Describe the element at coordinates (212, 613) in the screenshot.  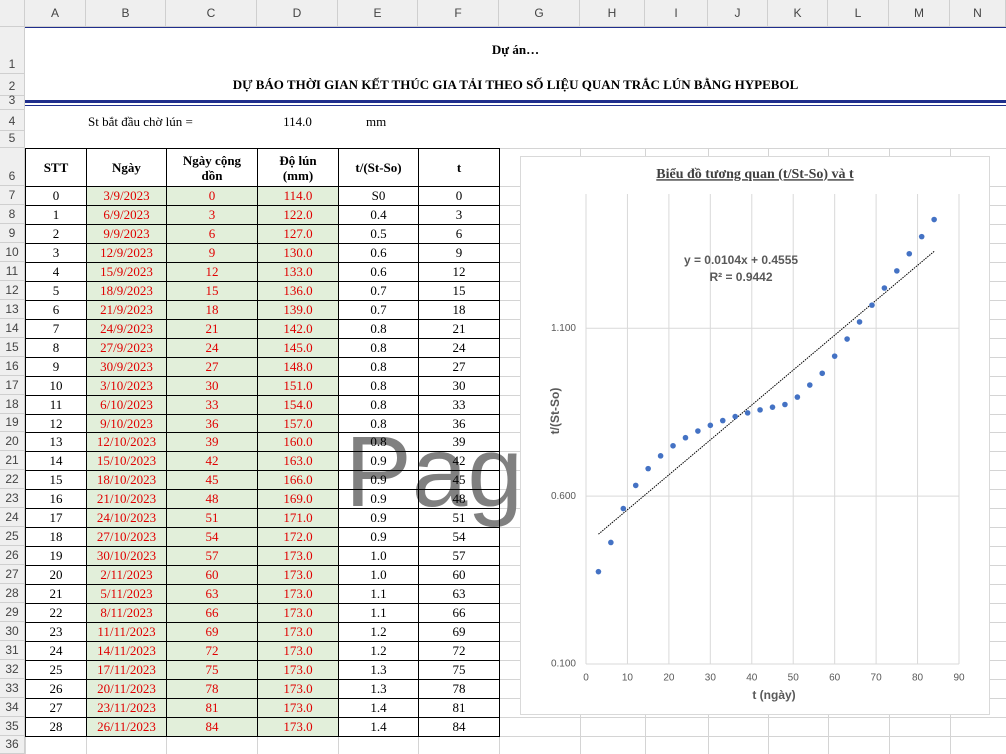
I see `table-cell: 66` at that location.